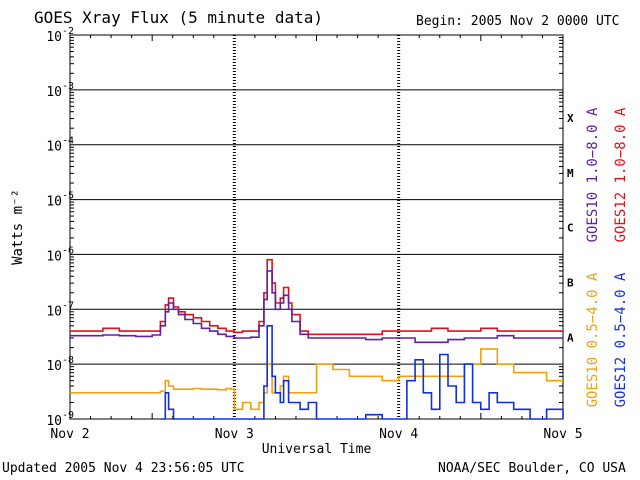  Describe the element at coordinates (532, 468) in the screenshot. I see `data-source: NOAA/SEC Boulder, CO USA` at that location.